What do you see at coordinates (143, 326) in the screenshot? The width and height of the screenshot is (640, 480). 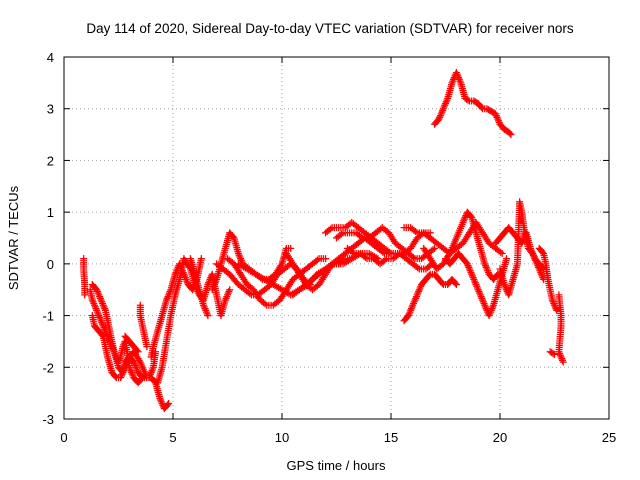 I see `series-early-f` at bounding box center [143, 326].